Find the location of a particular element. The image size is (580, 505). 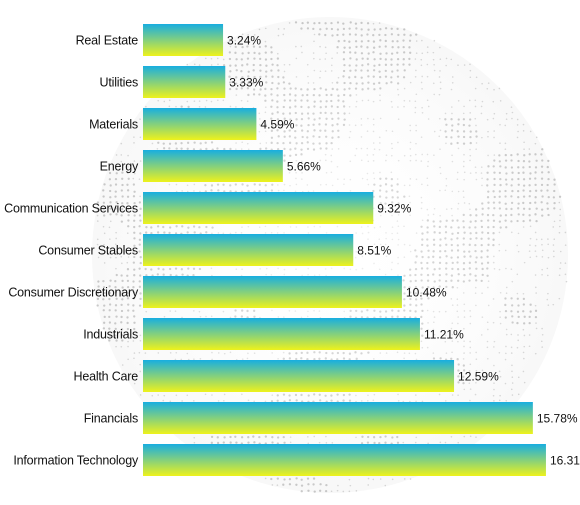

category-label-information-technology: Information Technology is located at coordinates (76, 461).